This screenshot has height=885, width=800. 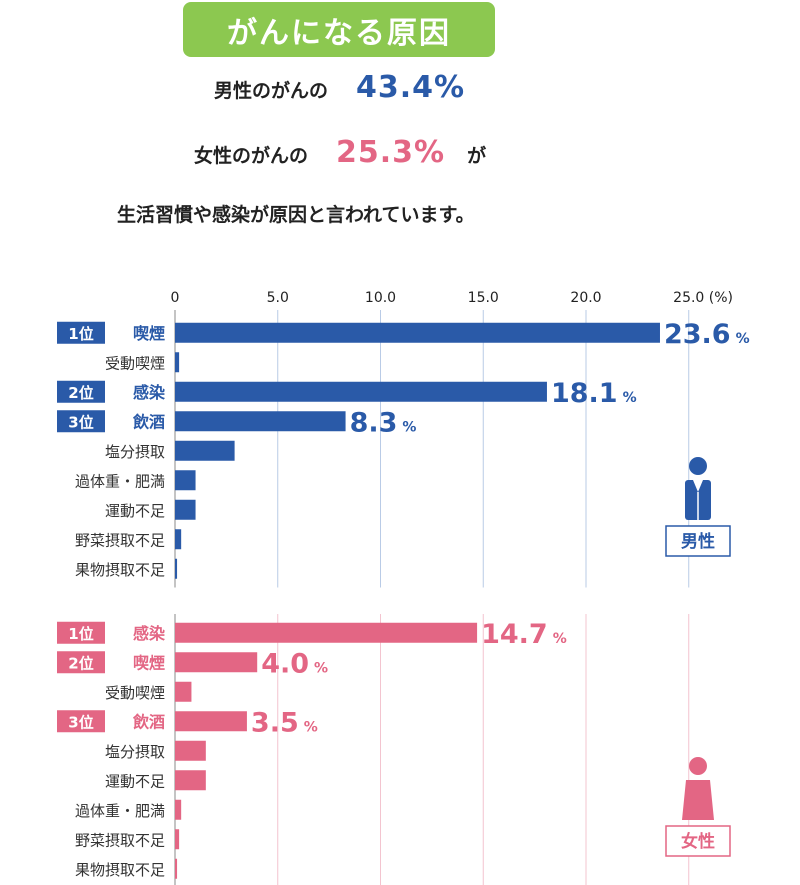 I want to click on male-icon-head, so click(x=698, y=466).